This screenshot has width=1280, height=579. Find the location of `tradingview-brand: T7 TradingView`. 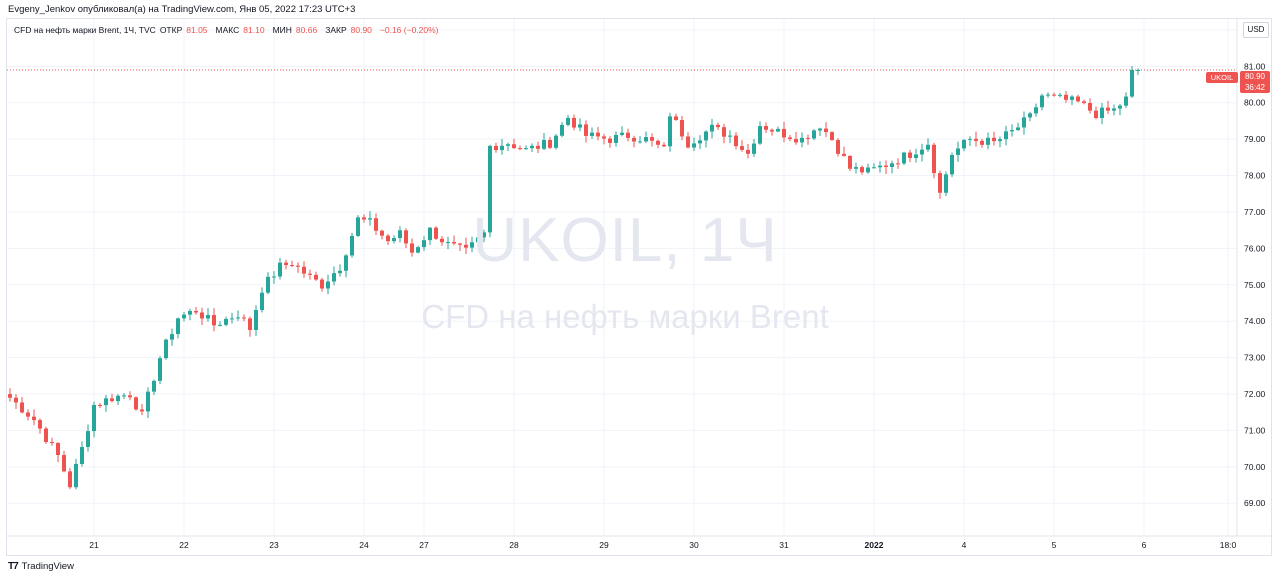

tradingview-brand: T7 TradingView is located at coordinates (41, 566).